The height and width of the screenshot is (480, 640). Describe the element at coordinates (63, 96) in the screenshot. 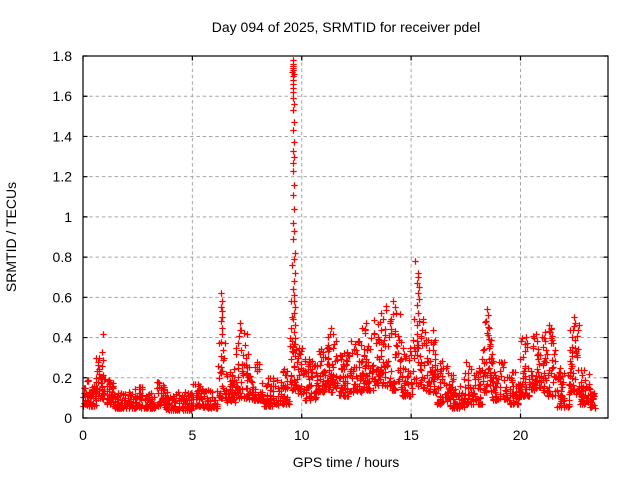

I see `y-tick-label: 1.6` at that location.